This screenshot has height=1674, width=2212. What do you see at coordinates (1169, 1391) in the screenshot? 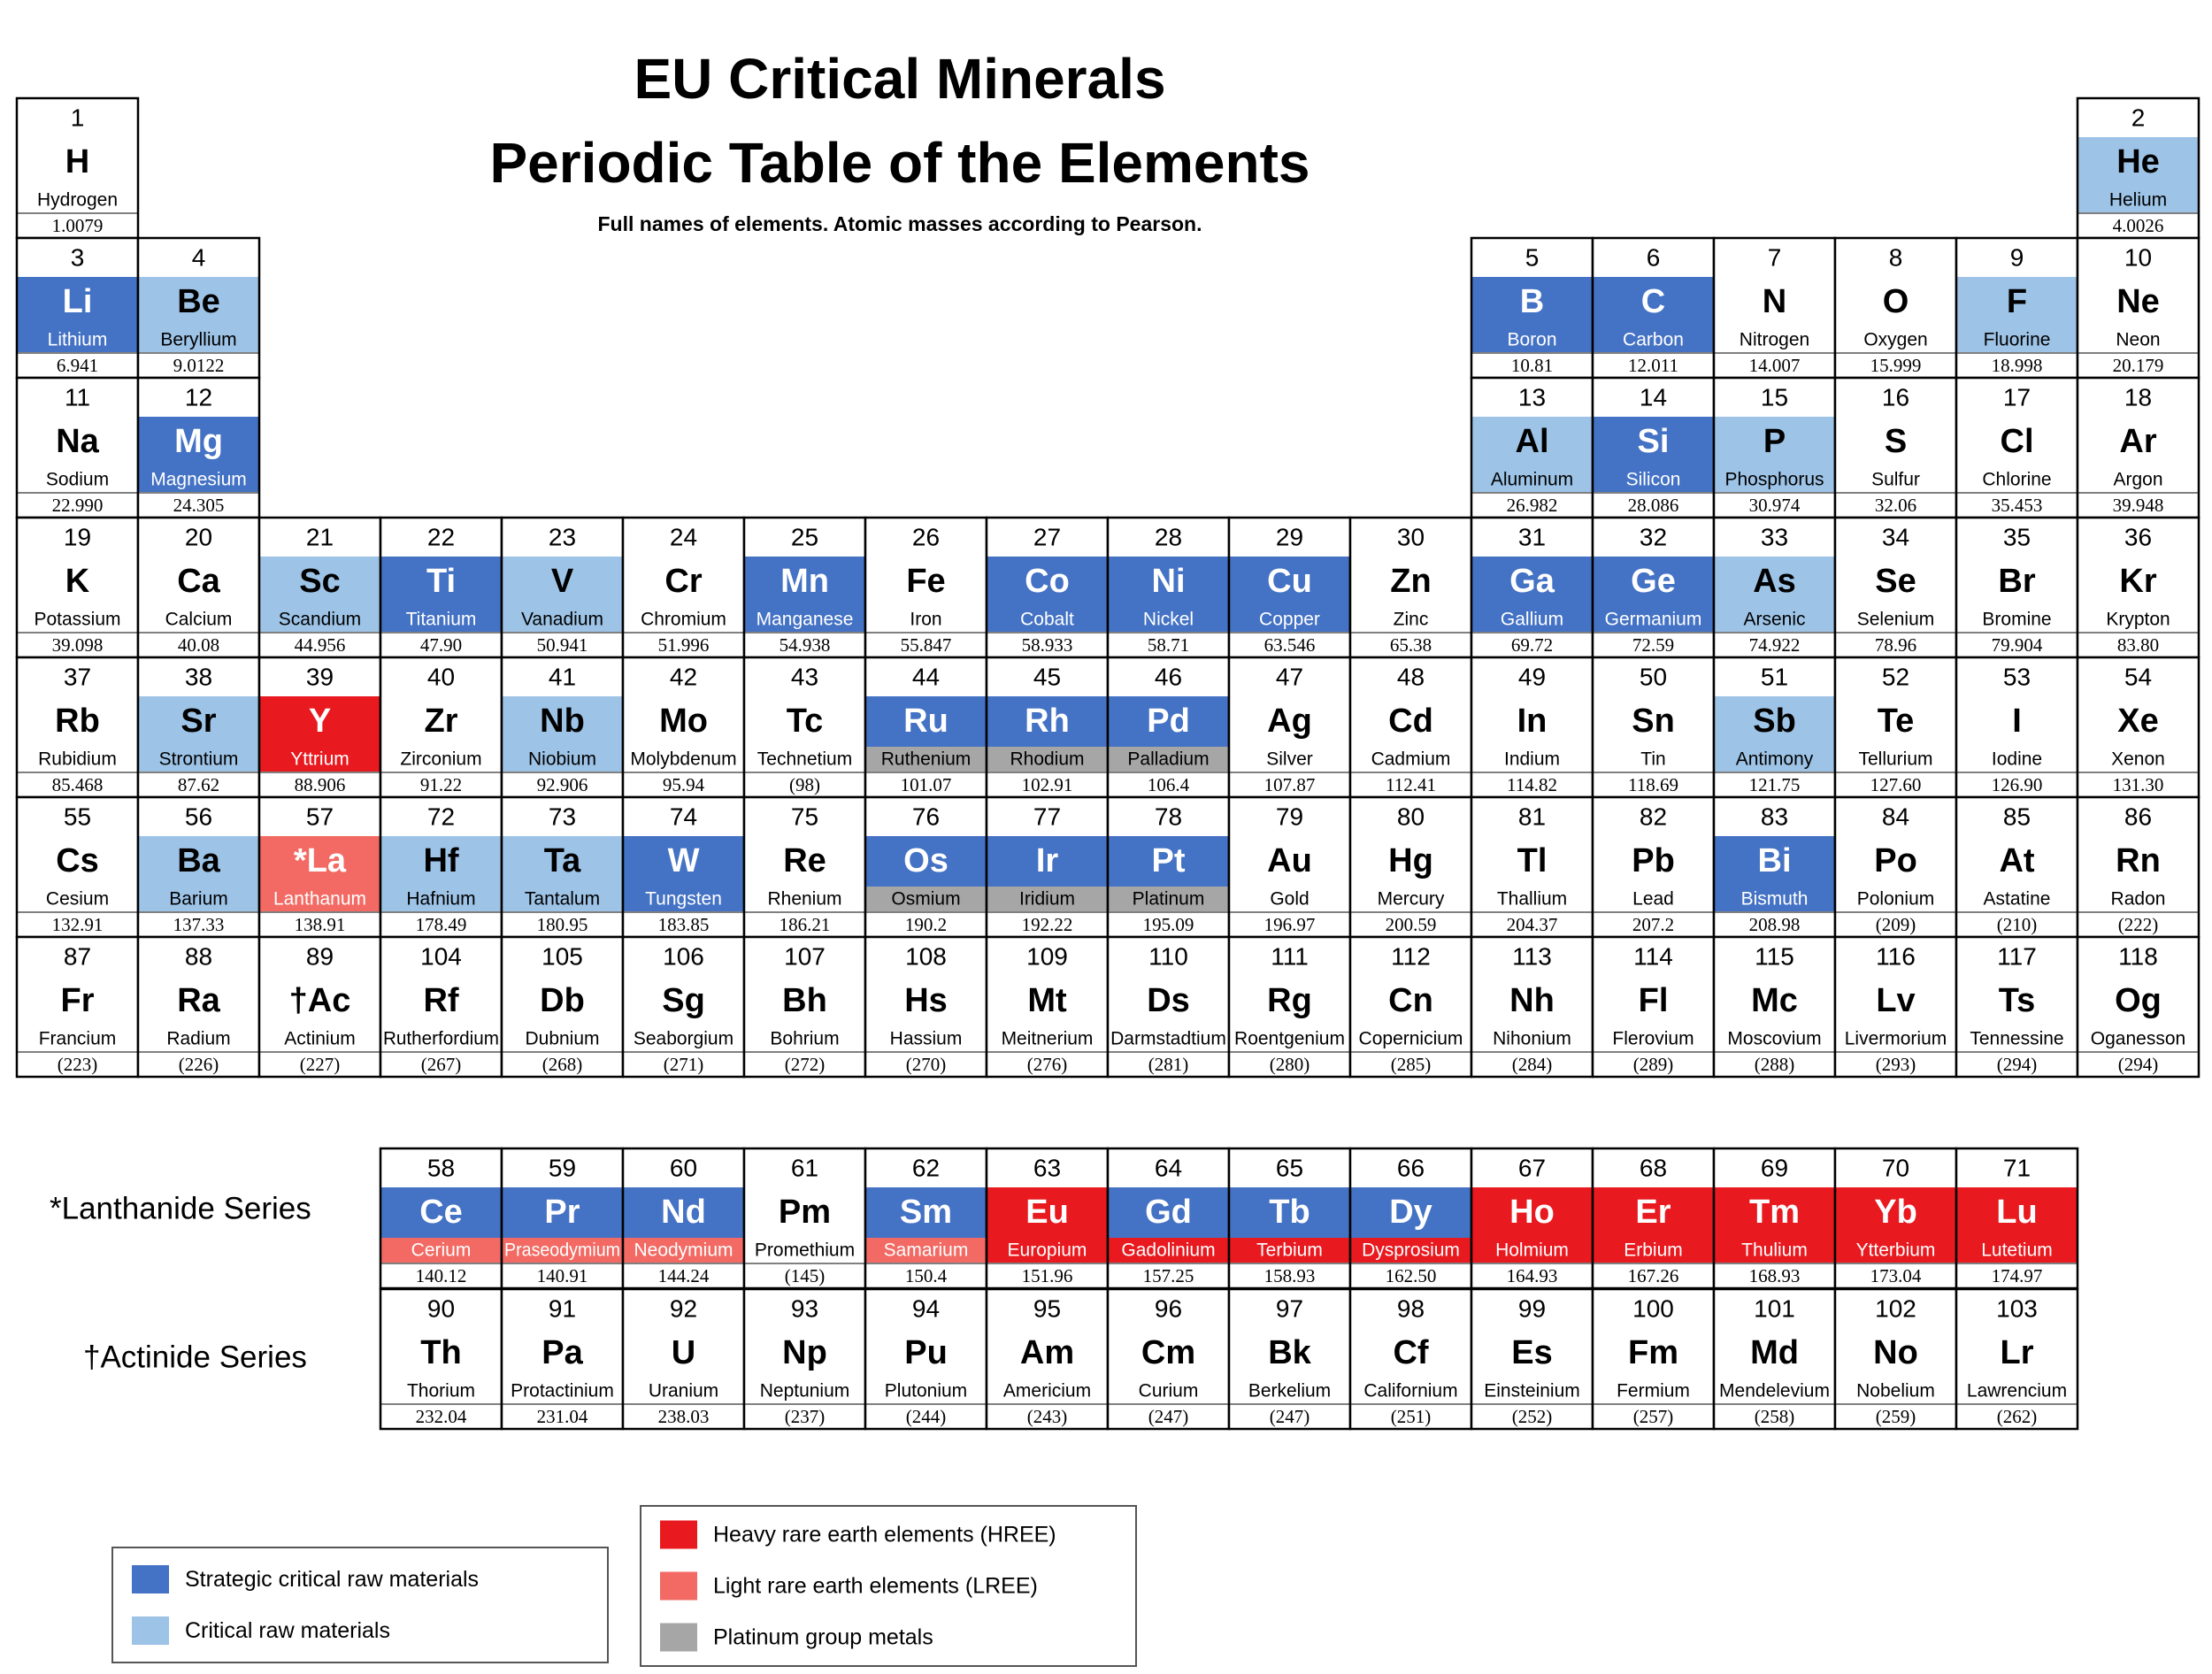
I see `element-name: Curium` at bounding box center [1169, 1391].